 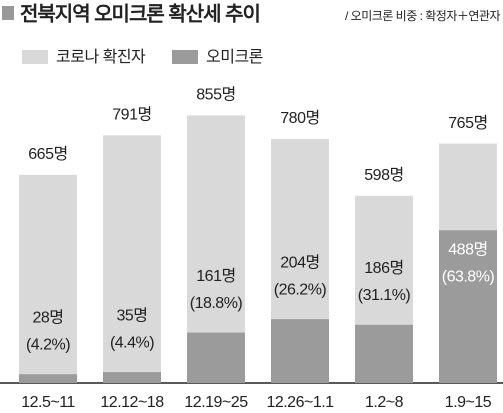 I want to click on value-label: 765명, so click(x=467, y=123).